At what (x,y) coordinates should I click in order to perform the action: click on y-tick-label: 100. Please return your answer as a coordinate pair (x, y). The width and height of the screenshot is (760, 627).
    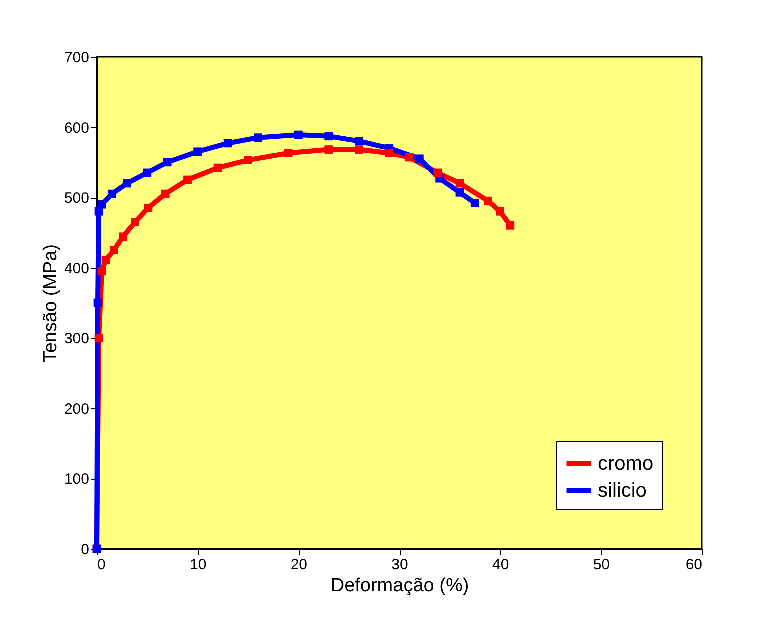
    Looking at the image, I should click on (77, 479).